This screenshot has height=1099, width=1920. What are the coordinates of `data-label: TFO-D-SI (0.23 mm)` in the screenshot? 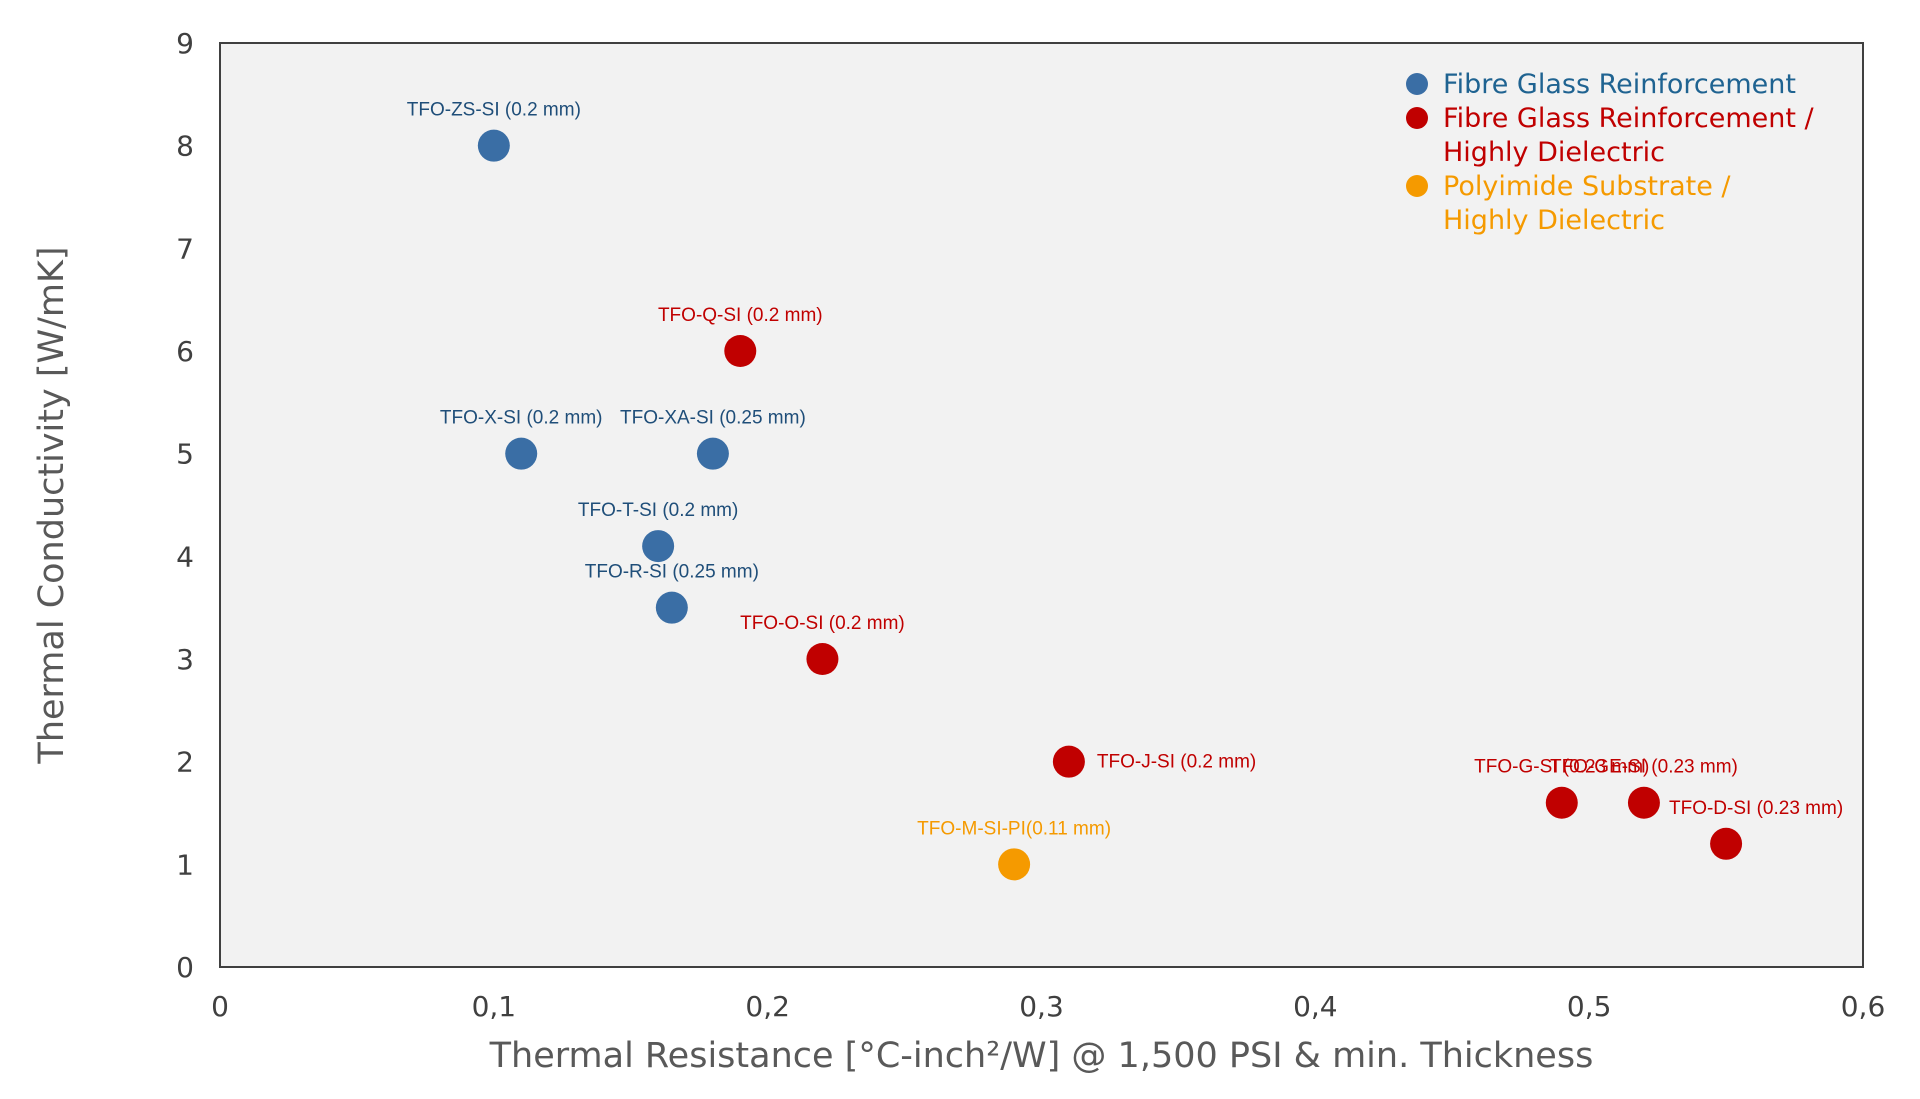 It's located at (1756, 808).